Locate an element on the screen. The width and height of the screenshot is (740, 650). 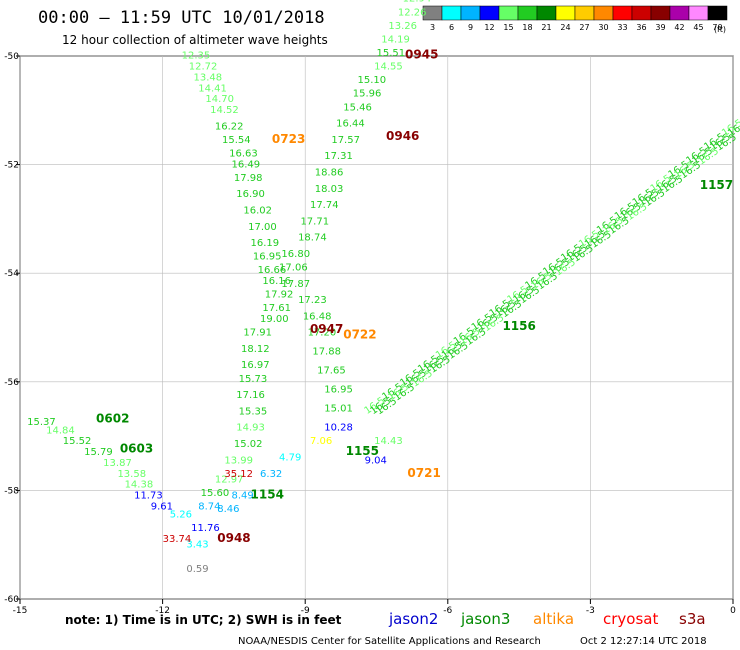
swh-point: 14.70 is located at coordinates (219, 99).